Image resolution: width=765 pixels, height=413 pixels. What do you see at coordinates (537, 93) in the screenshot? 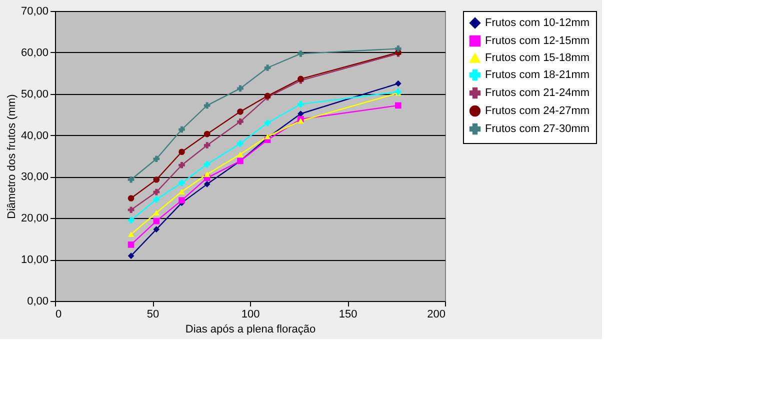
I see `legend-label: Frutos com 21-24mm` at bounding box center [537, 93].